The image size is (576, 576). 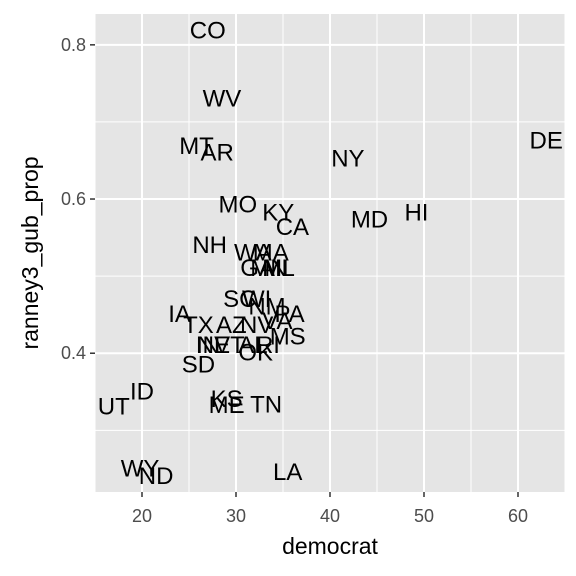 I want to click on y-tick-label: 0.4, so click(x=73, y=353).